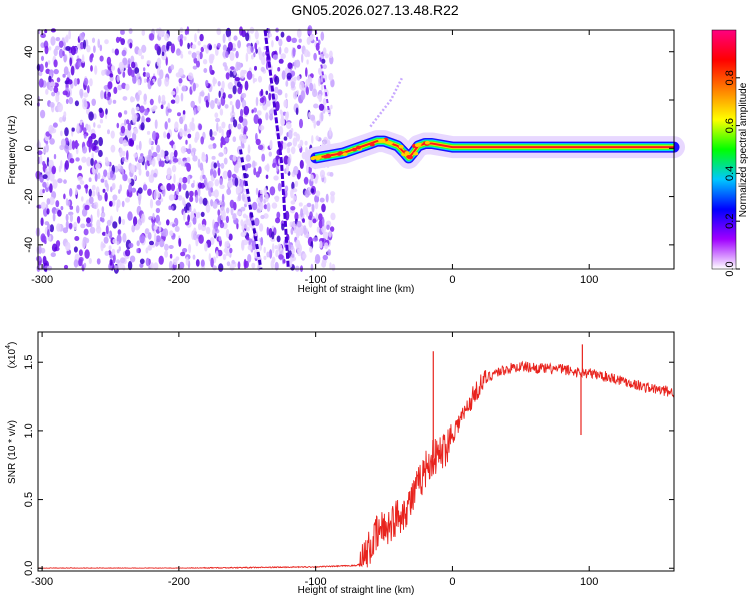  What do you see at coordinates (29, 430) in the screenshot?
I see `snr-y-tick-label: 1.0` at bounding box center [29, 430].